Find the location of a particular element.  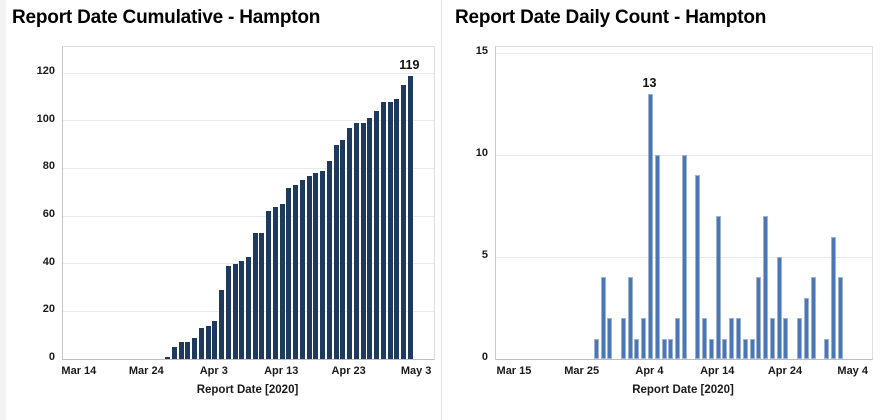

left-edge-strip is located at coordinates (3, 210).